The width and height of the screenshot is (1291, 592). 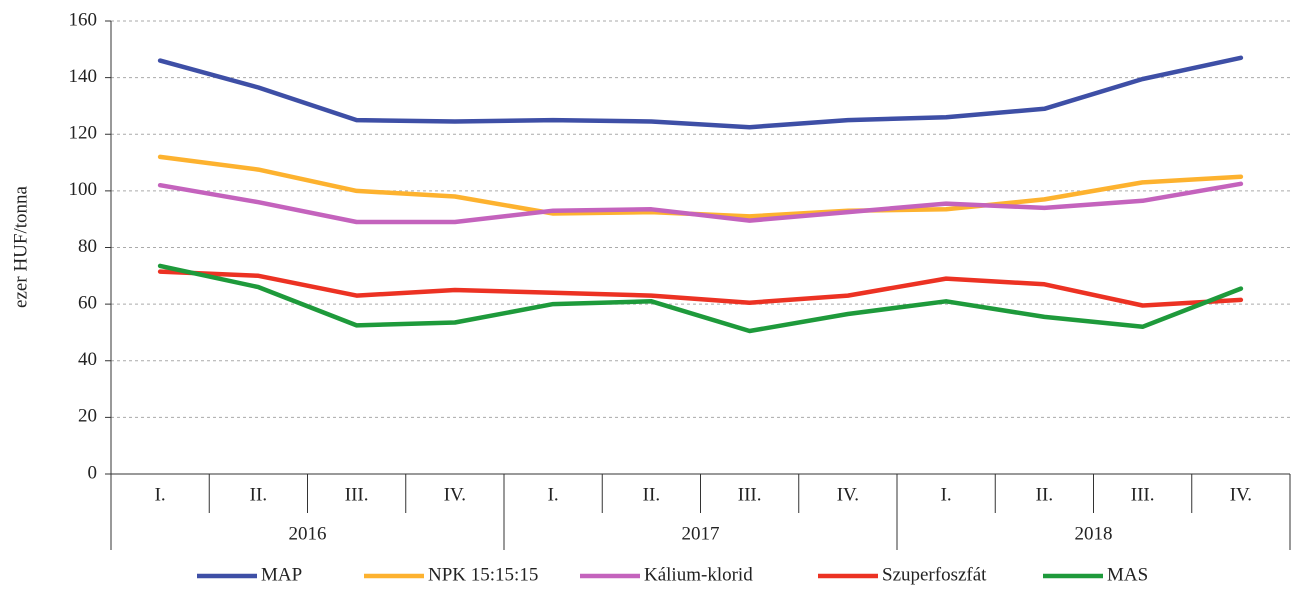 I want to click on y-tick-label: 60, so click(x=87, y=302).